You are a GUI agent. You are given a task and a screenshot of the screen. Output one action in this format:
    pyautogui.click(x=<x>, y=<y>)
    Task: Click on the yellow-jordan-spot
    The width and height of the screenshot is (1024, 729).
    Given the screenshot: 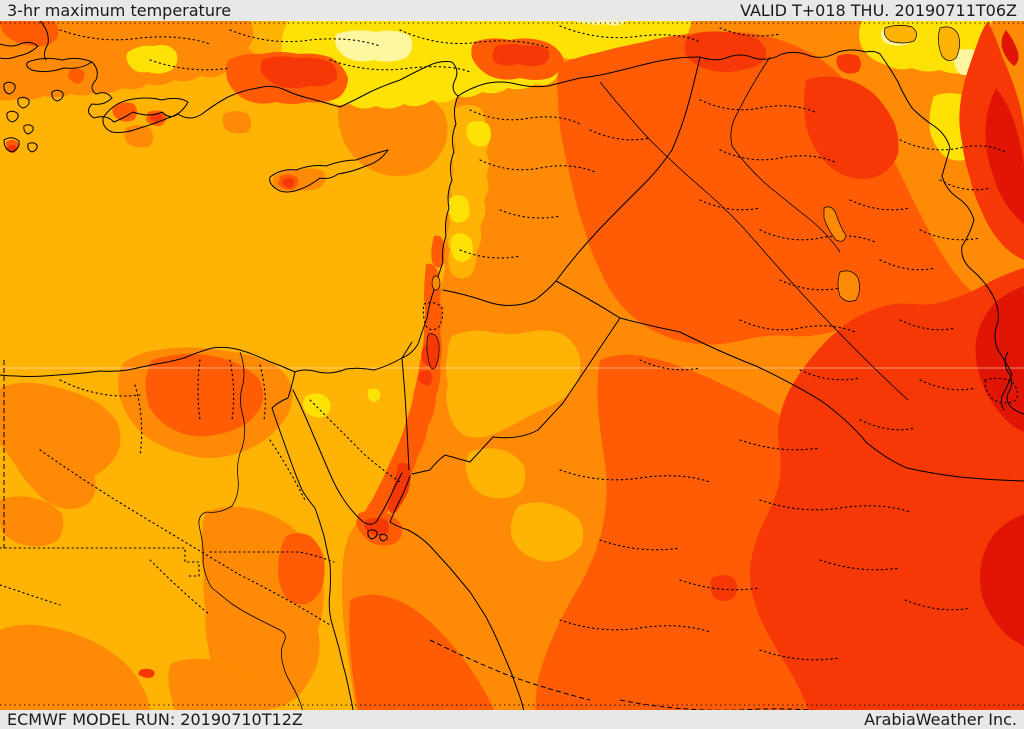 What is the action you would take?
    pyautogui.click(x=374, y=395)
    